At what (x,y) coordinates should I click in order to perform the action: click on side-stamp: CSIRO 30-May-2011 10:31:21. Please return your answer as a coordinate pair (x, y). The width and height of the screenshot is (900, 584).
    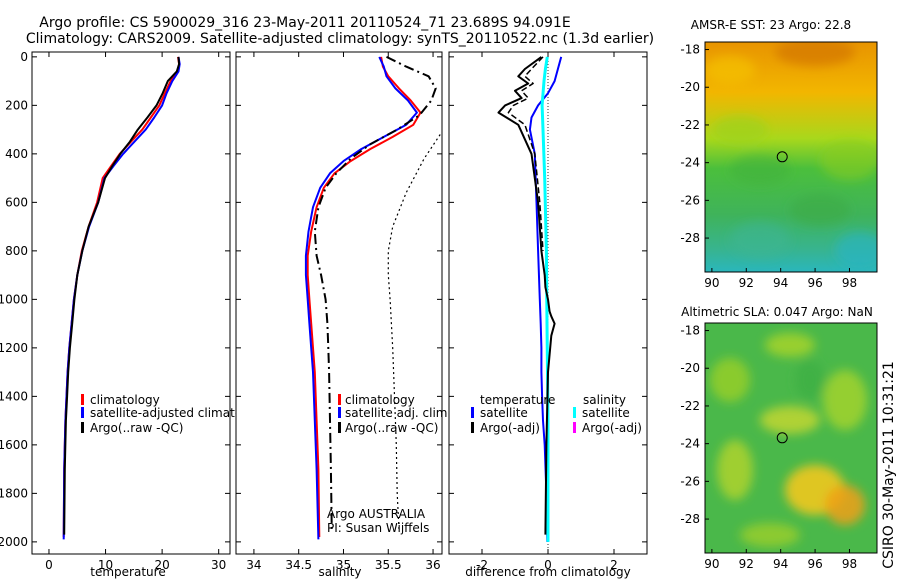
    Looking at the image, I should click on (889, 465).